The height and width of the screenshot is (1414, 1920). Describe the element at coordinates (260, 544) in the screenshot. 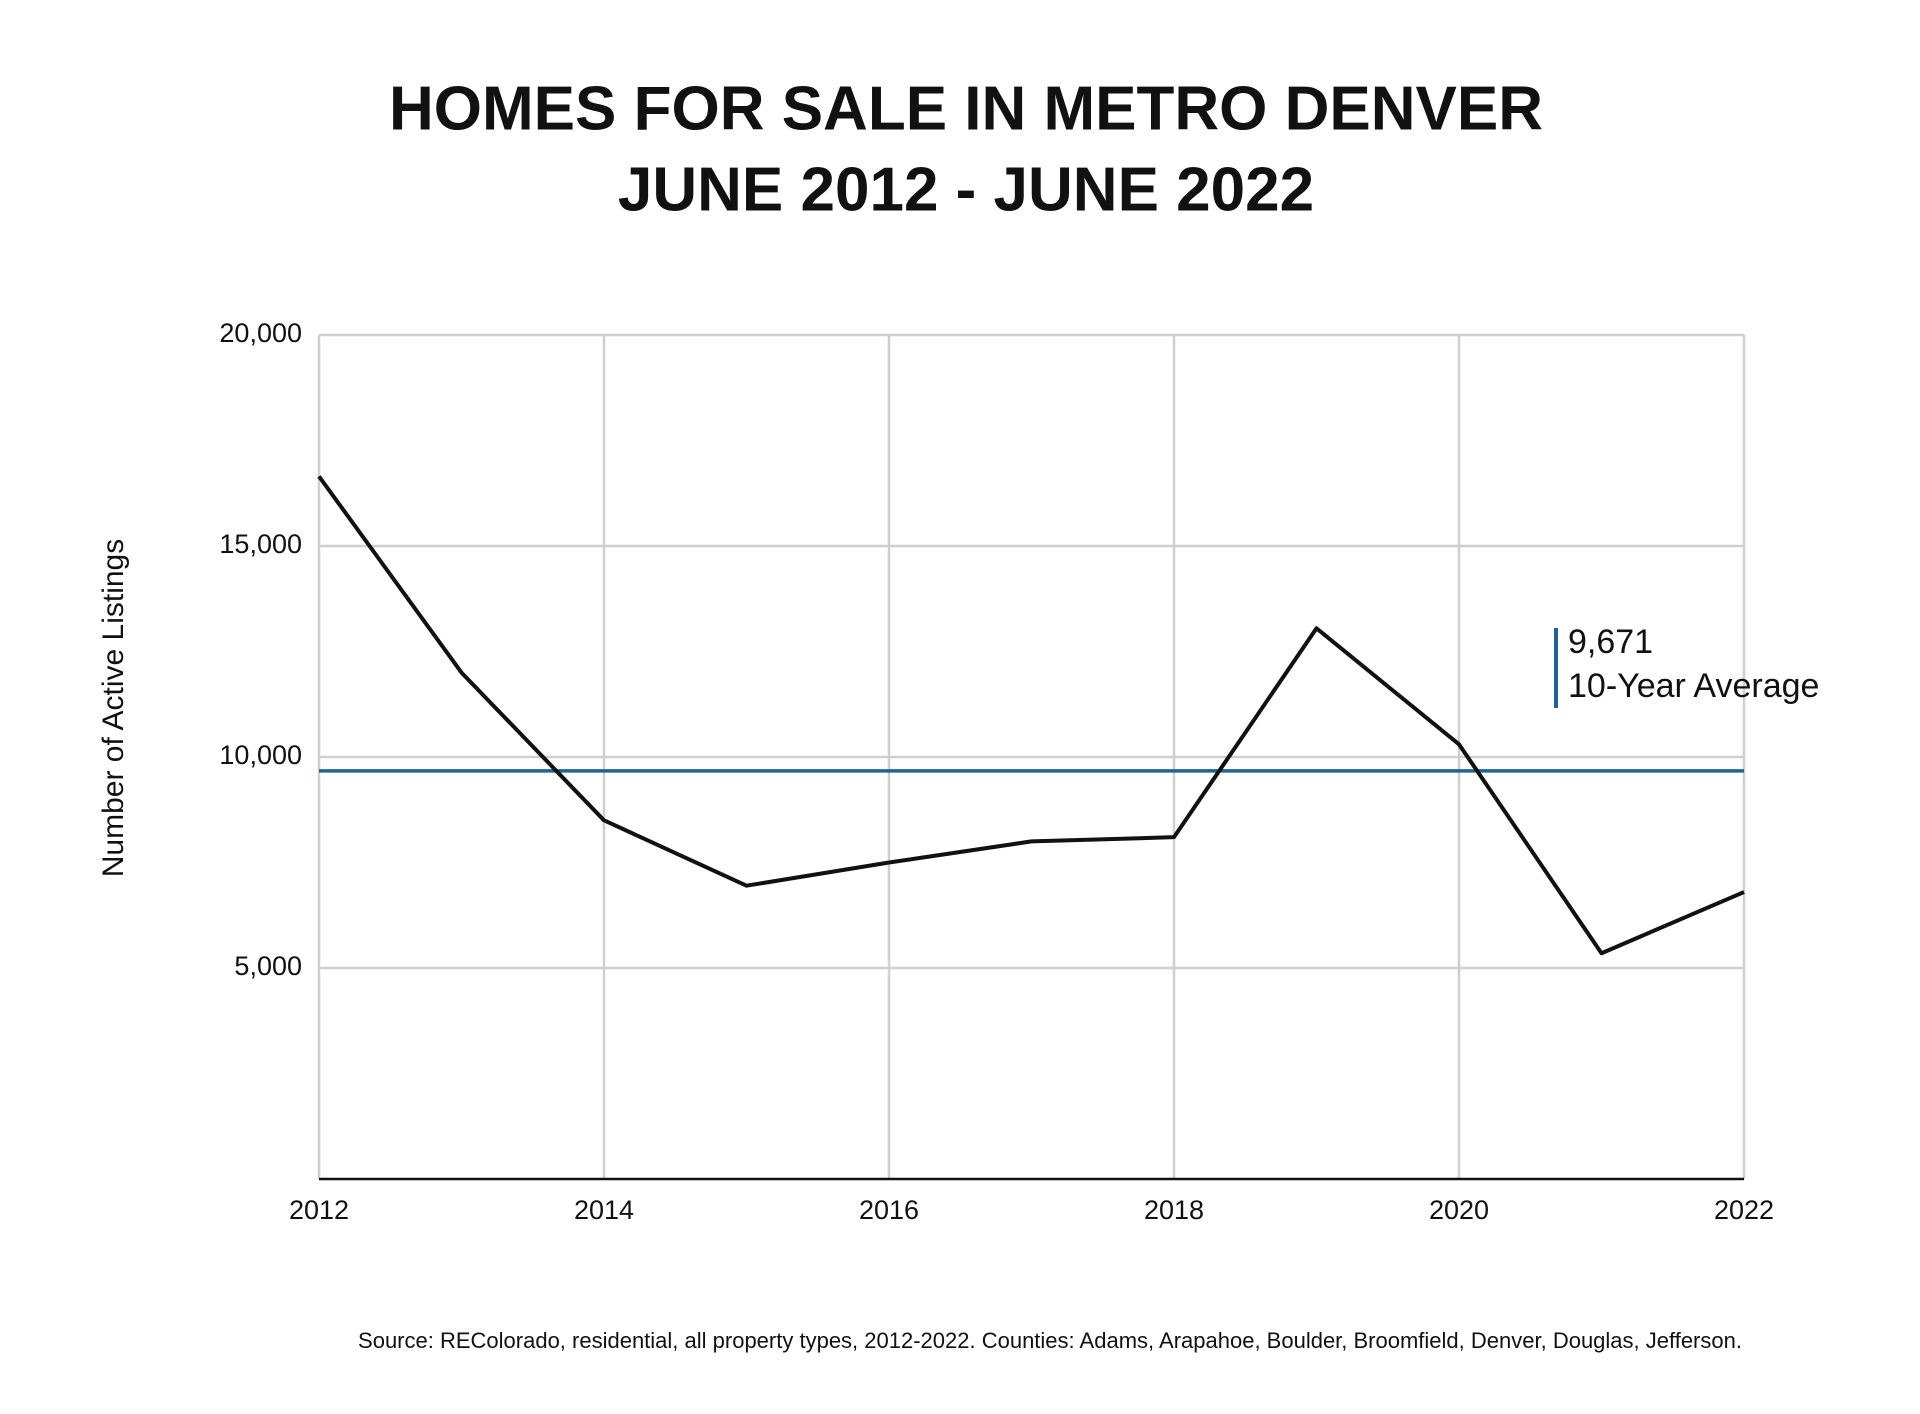

I see `y-tick-label: 15,000` at that location.